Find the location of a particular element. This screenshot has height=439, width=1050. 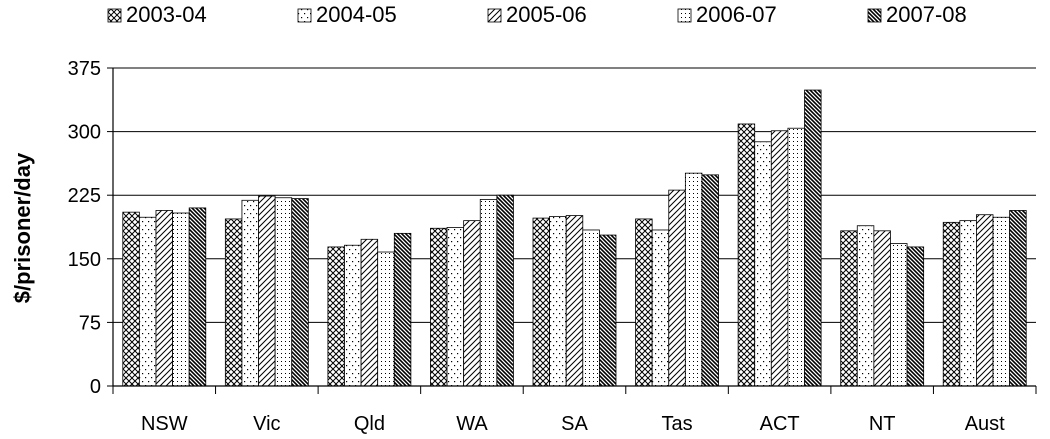

x-tick-label: SA is located at coordinates (574, 424).